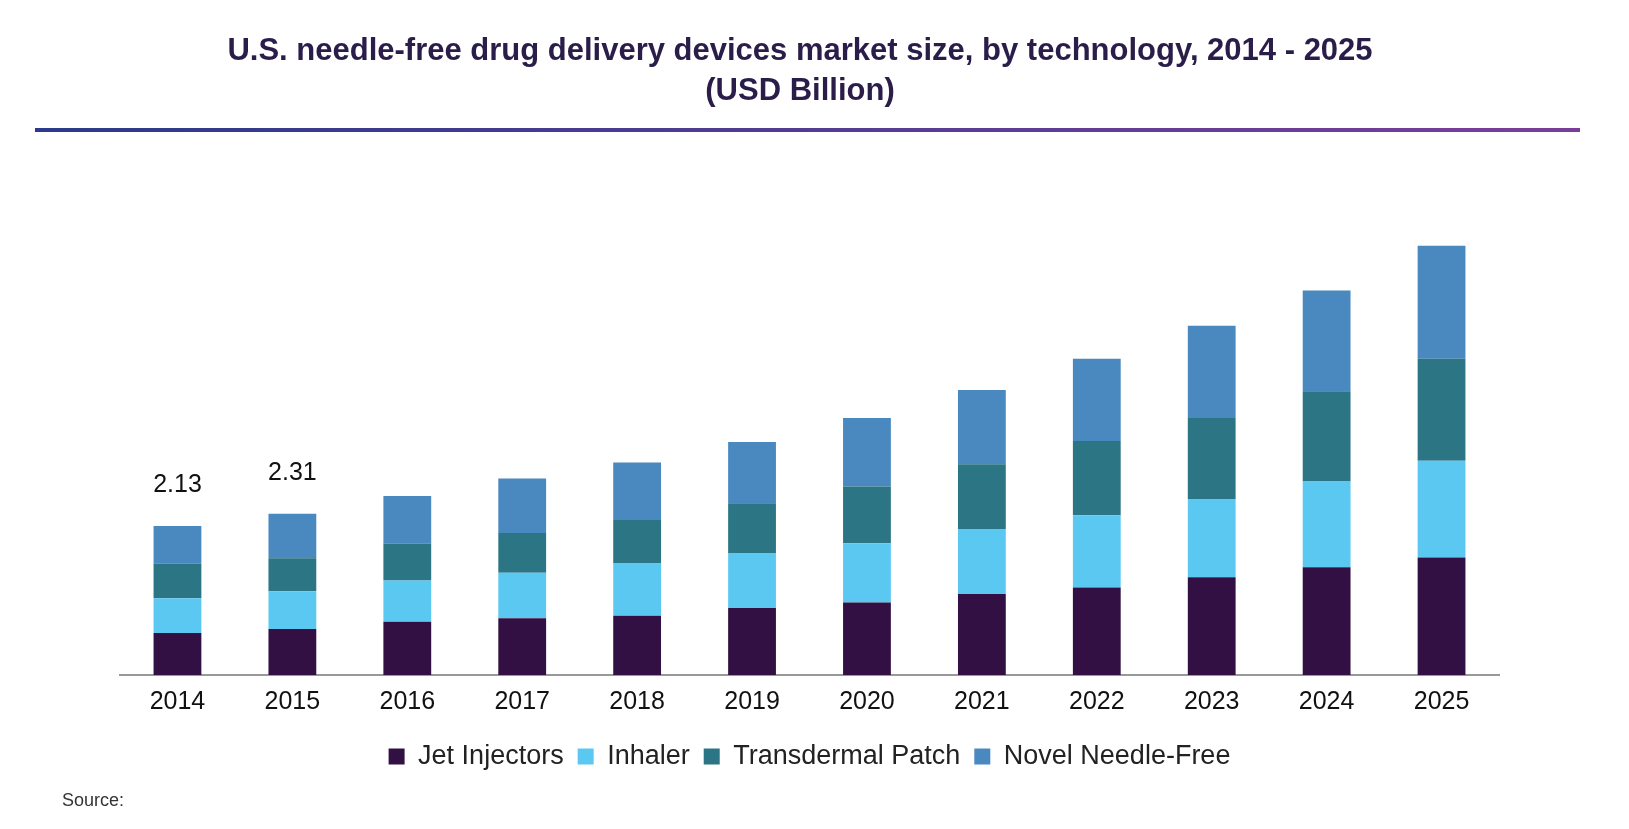 The image size is (1629, 829). What do you see at coordinates (800, 70) in the screenshot?
I see `chart-title: U.S. needle-free drug delivery devices market size, by technology, 2014 - 2025 (USD Billion)` at bounding box center [800, 70].